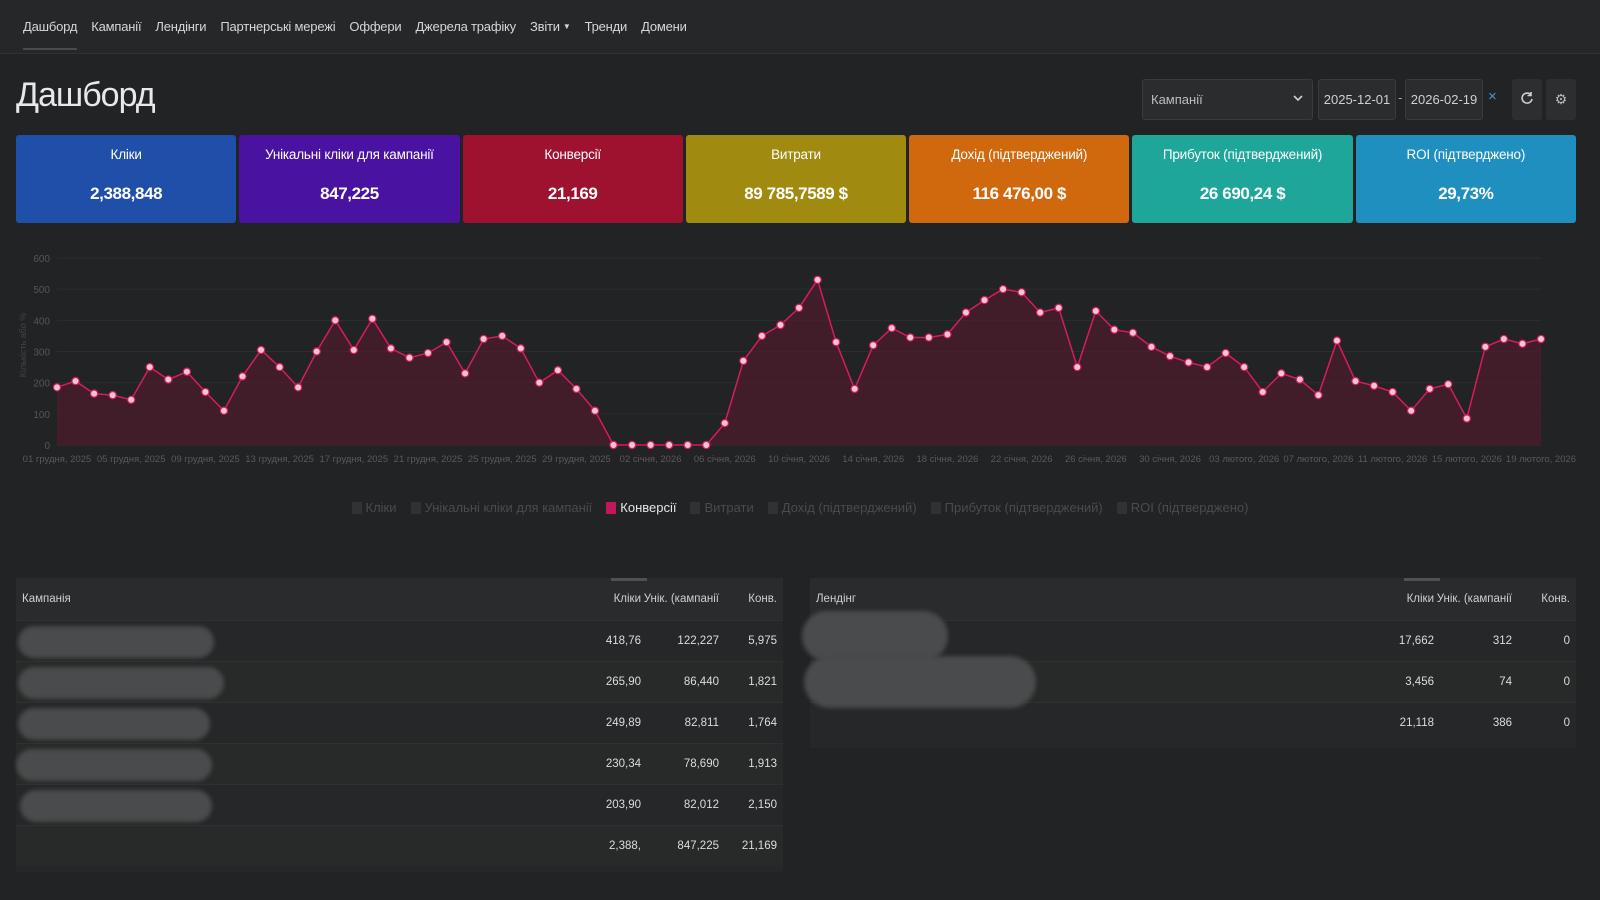  Describe the element at coordinates (502, 459) in the screenshot. I see `x-tick-label: 25 грудня, 2025` at that location.